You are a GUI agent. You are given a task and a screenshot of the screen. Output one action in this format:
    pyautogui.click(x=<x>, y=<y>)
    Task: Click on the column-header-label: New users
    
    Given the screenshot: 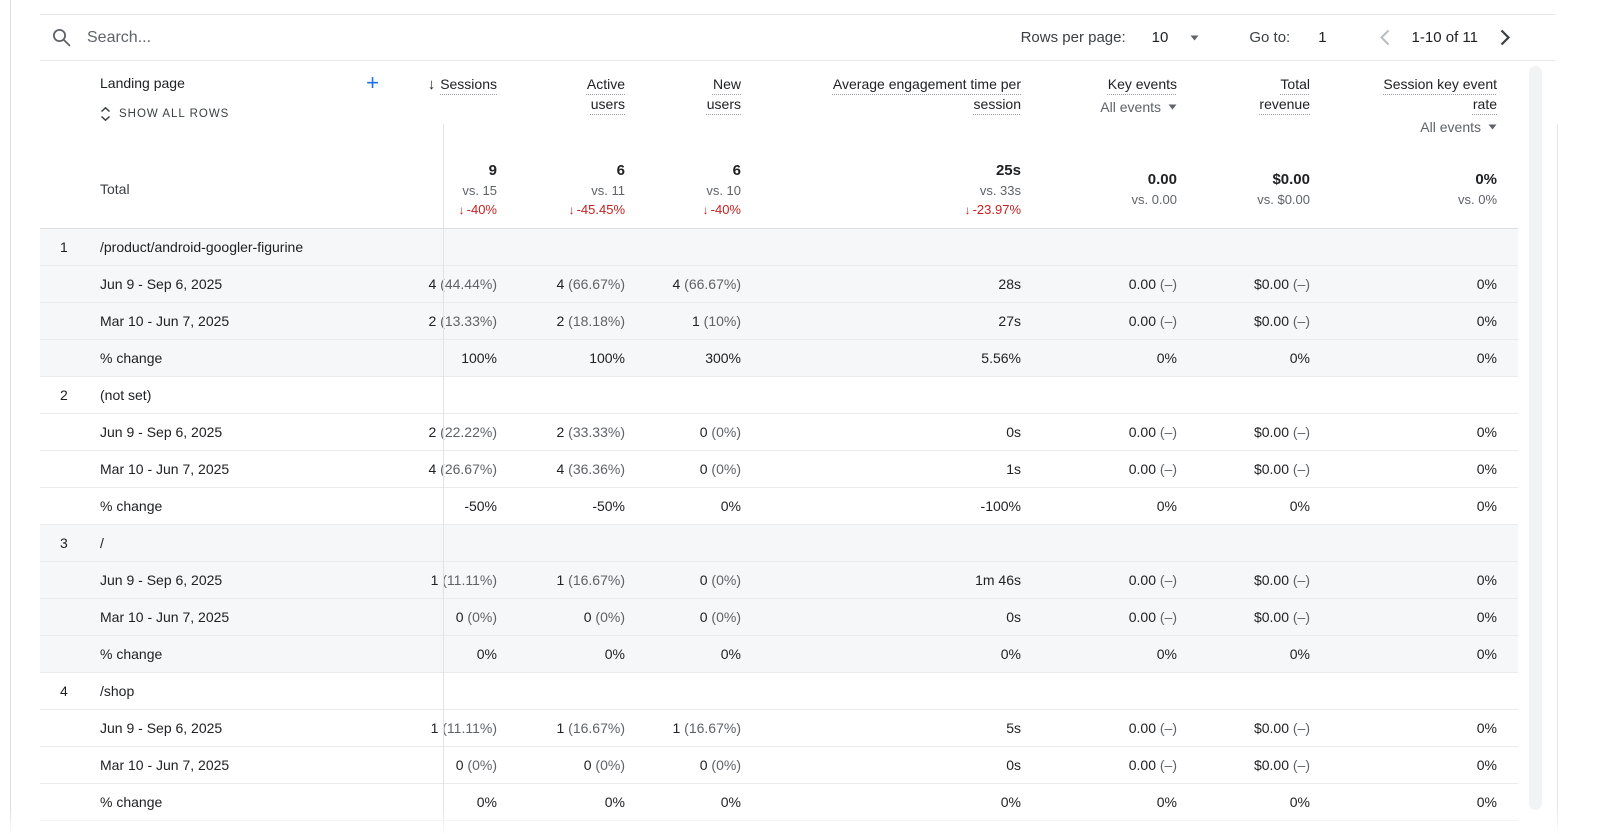 What is the action you would take?
    pyautogui.click(x=723, y=94)
    